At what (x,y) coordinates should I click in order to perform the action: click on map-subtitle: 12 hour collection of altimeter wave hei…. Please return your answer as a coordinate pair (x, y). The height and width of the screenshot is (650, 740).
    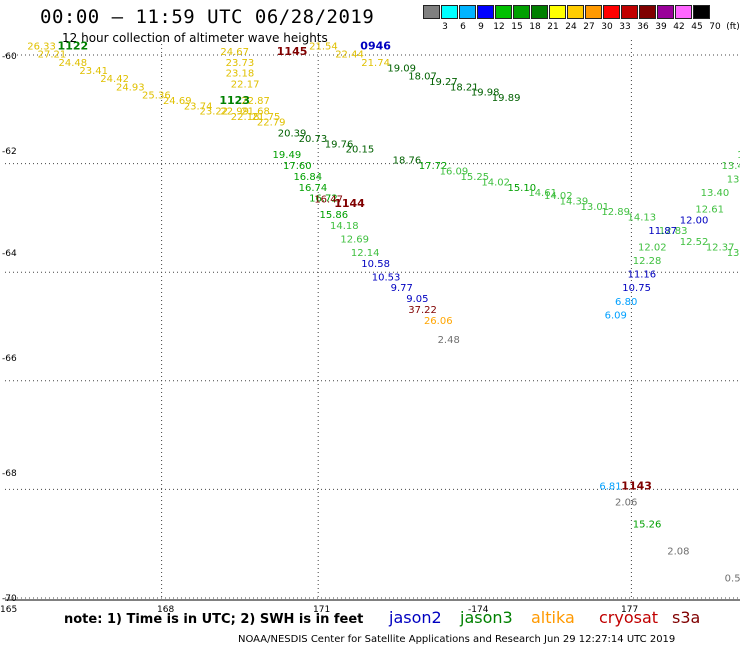
    Looking at the image, I should click on (195, 38).